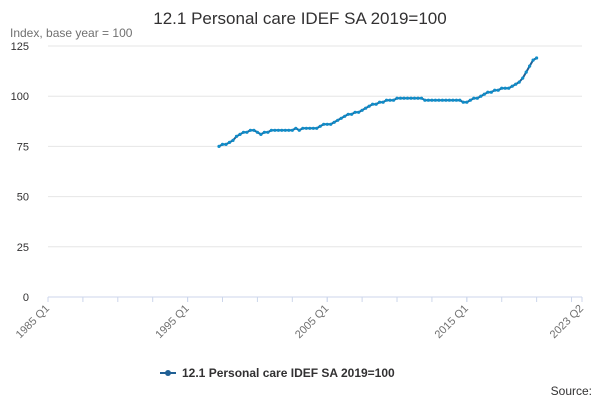 The height and width of the screenshot is (400, 600). What do you see at coordinates (288, 373) in the screenshot?
I see `legend-label: 12.1 Personal care IDEF SA 2019=100` at bounding box center [288, 373].